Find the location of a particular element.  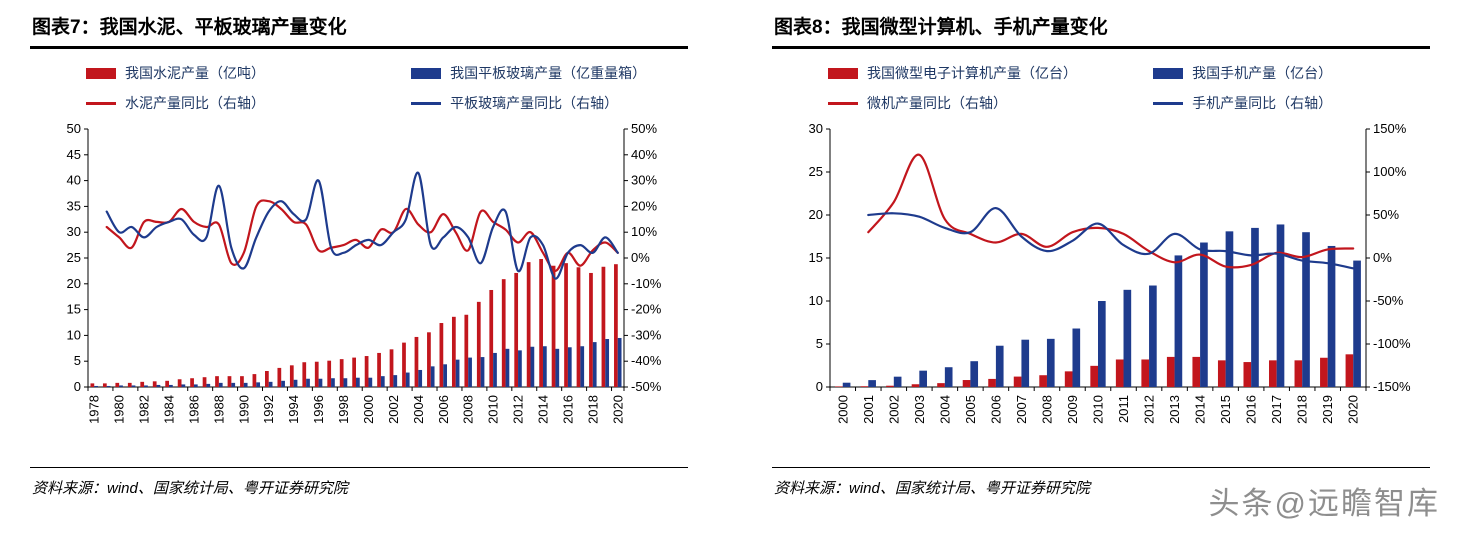

legend-item-glass-bar: 我国平板玻璃产量（亿重量箱） is located at coordinates (549, 73).